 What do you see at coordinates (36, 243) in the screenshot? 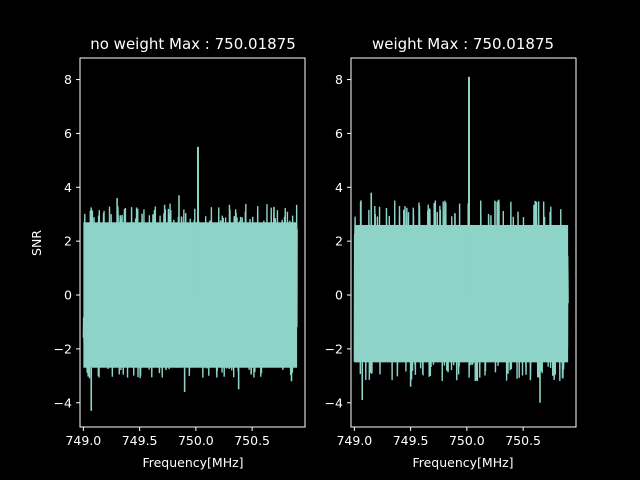
I see `y-axis-label: SNR` at bounding box center [36, 243].